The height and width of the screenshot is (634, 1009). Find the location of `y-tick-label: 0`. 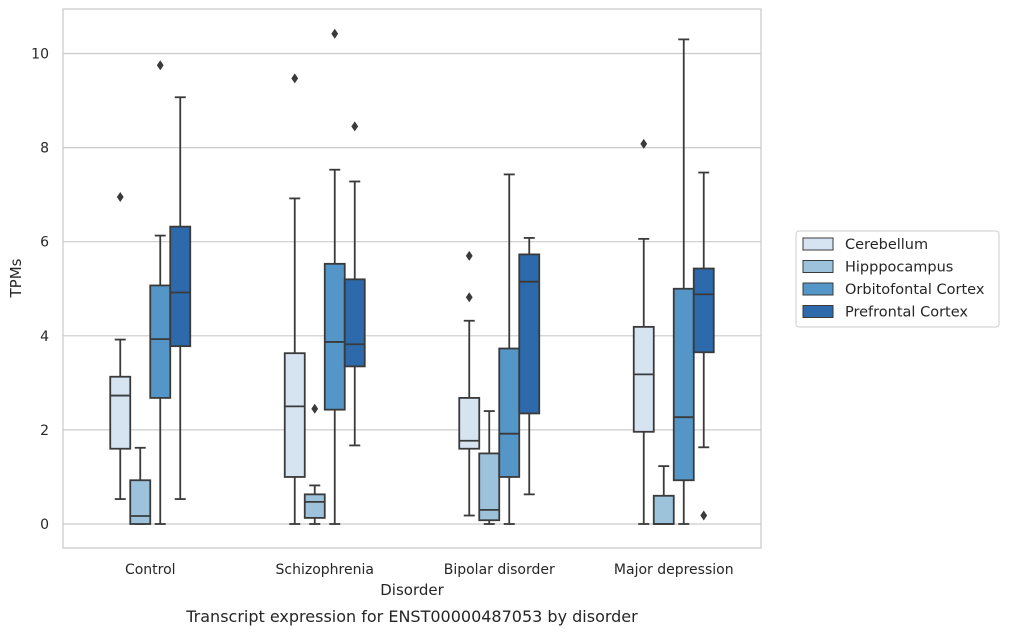

y-tick-label: 0 is located at coordinates (44, 525).